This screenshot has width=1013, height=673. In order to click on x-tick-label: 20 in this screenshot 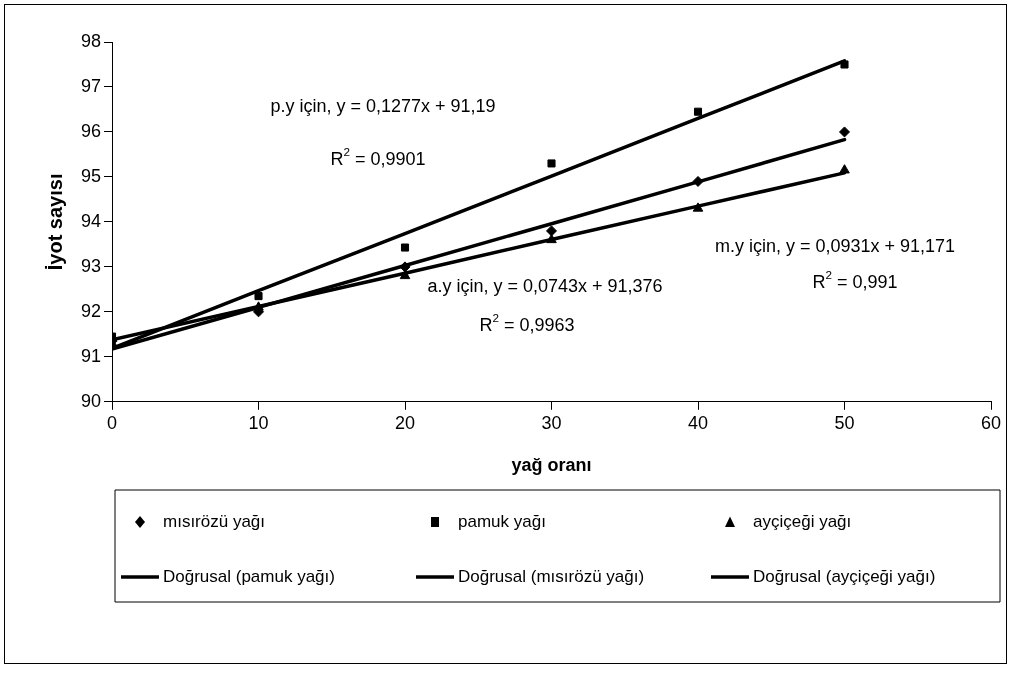, I will do `click(405, 422)`.